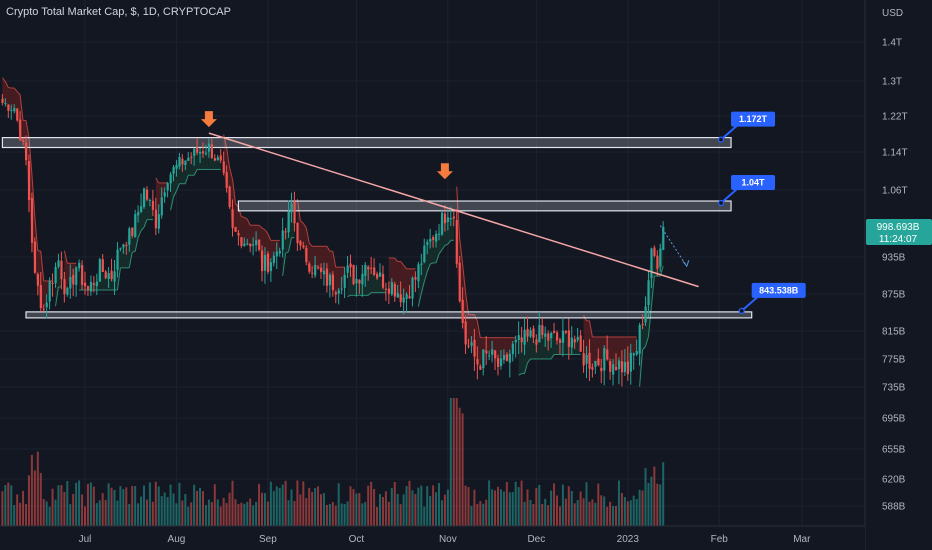 The image size is (932, 550). I want to click on time-axis: Jul Aug Sep Oct Nov Dec 2023 Feb Mar, so click(432, 537).